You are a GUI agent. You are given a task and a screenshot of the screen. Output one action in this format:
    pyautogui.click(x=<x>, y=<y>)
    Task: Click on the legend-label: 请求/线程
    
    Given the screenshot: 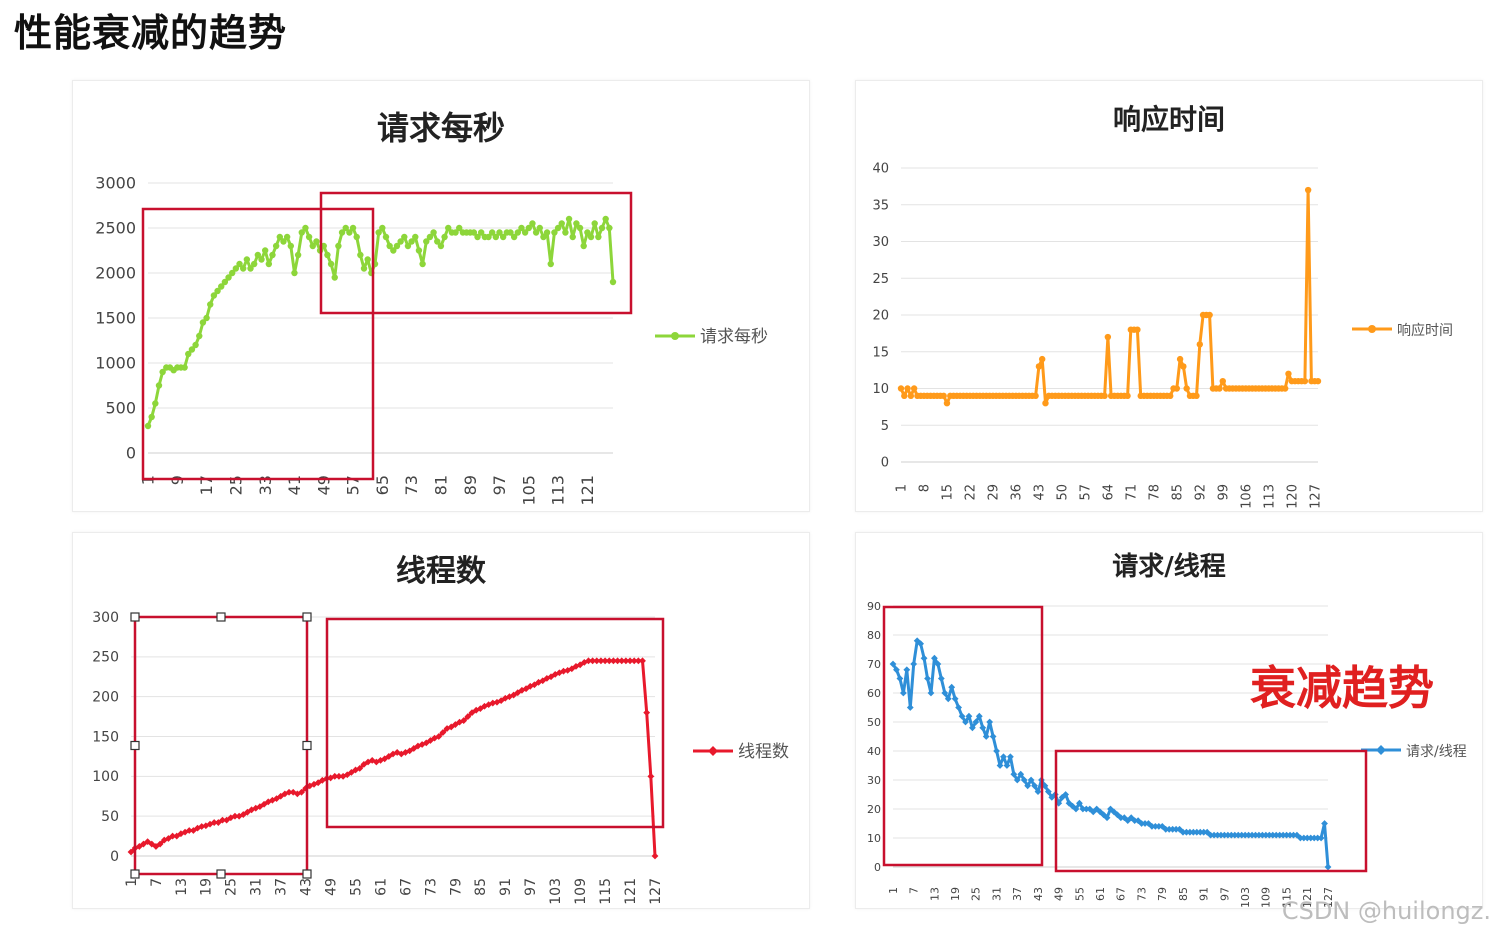 What is the action you would take?
    pyautogui.click(x=1436, y=752)
    